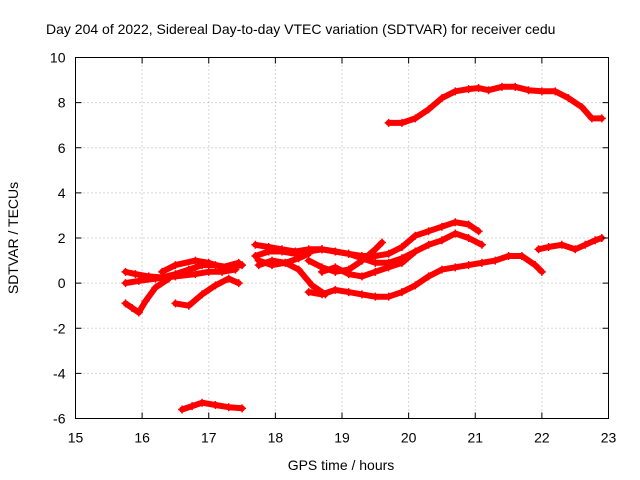 Image resolution: width=640 pixels, height=480 pixels. I want to click on x-tick-label: 15, so click(76, 438).